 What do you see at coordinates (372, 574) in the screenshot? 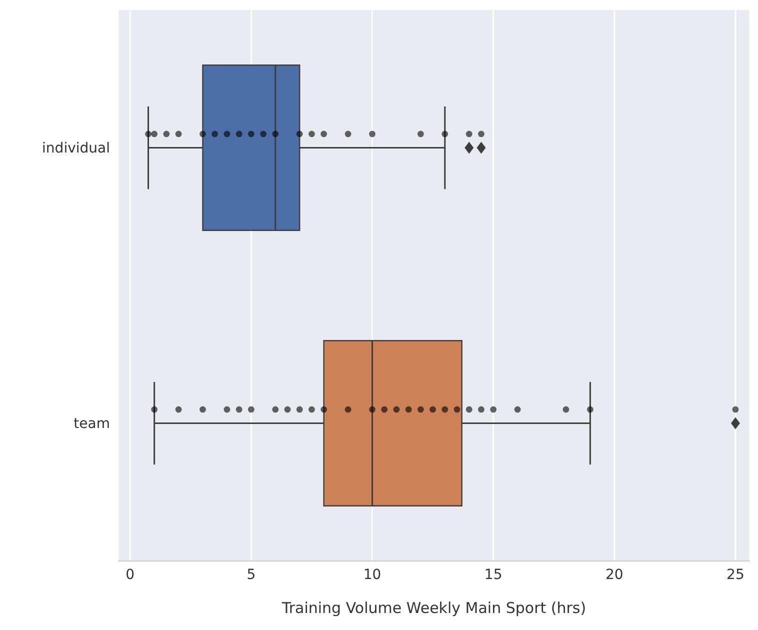
I see `x-tick-label: 10` at bounding box center [372, 574].